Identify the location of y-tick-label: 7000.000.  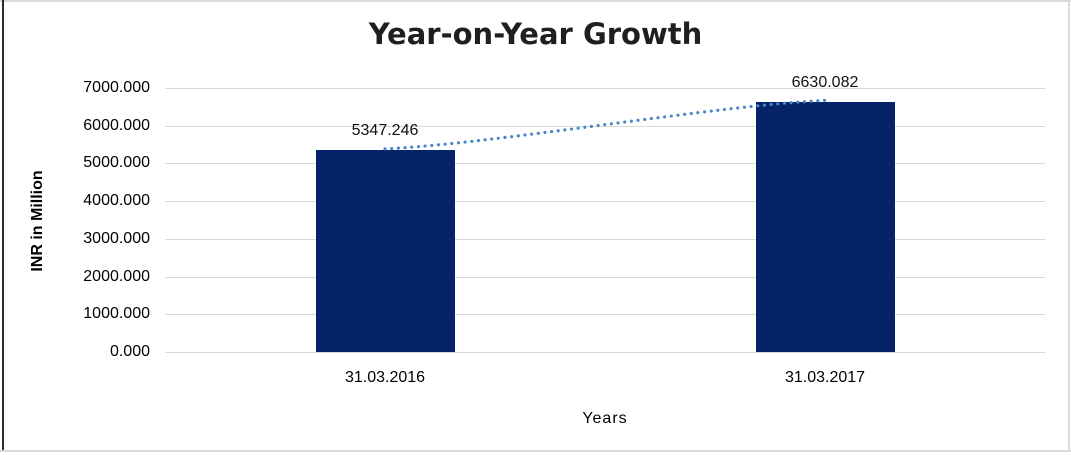
(116, 87).